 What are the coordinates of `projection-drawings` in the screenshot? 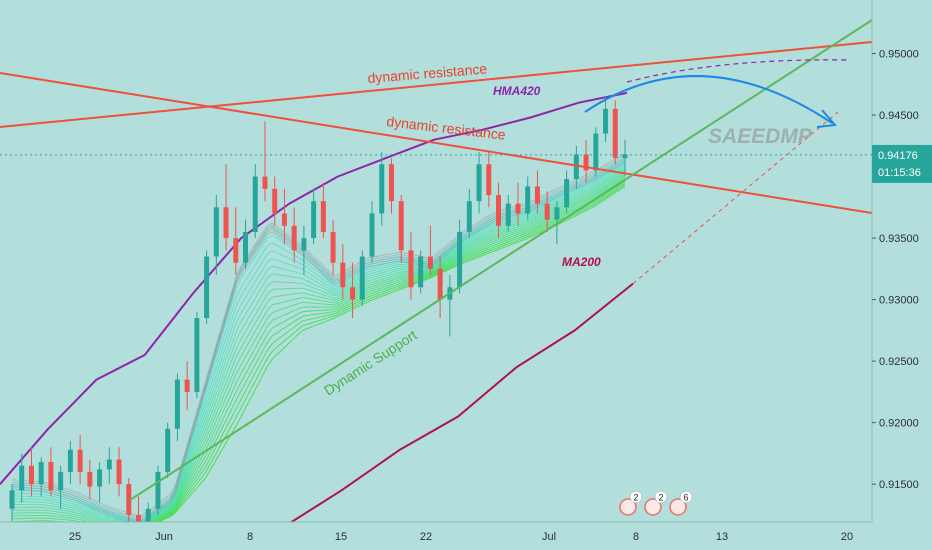 It's located at (716, 93).